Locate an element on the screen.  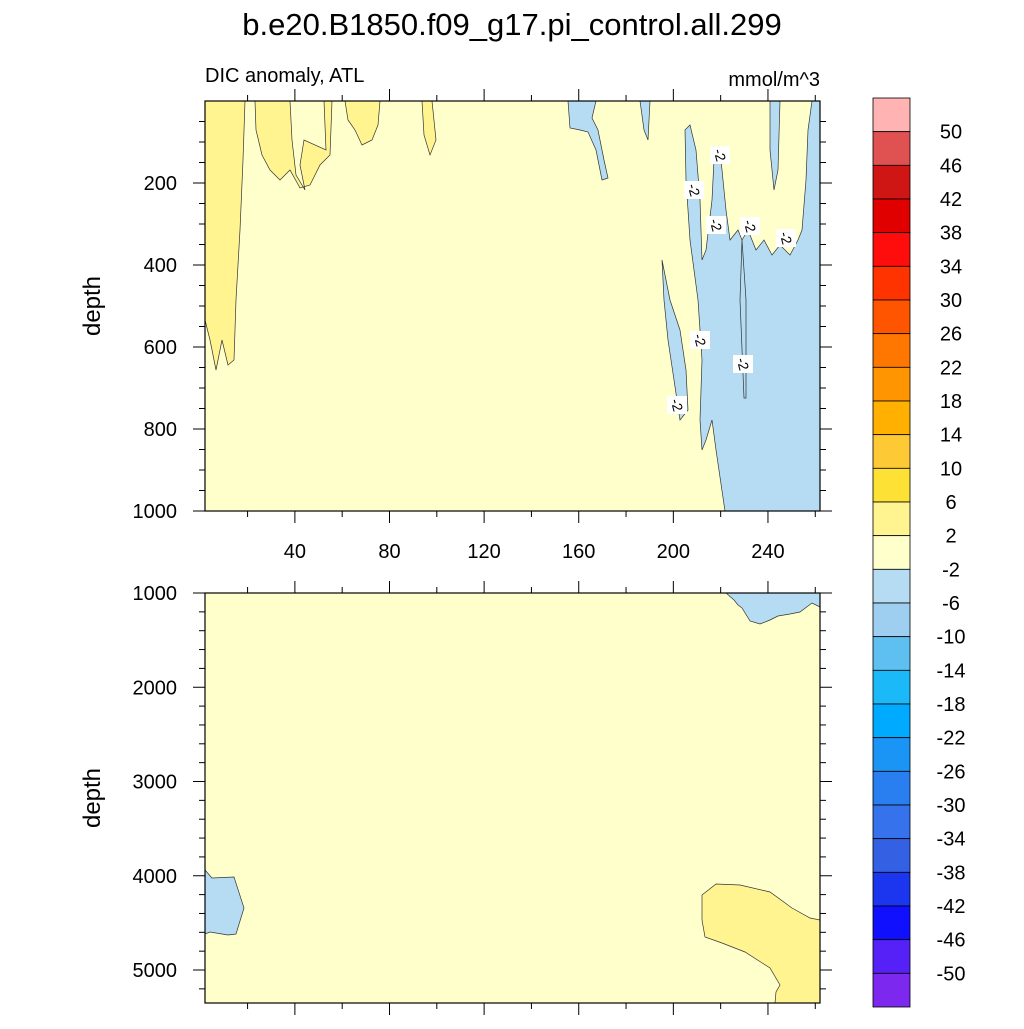
colorbar-label: -46 is located at coordinates (951, 941).